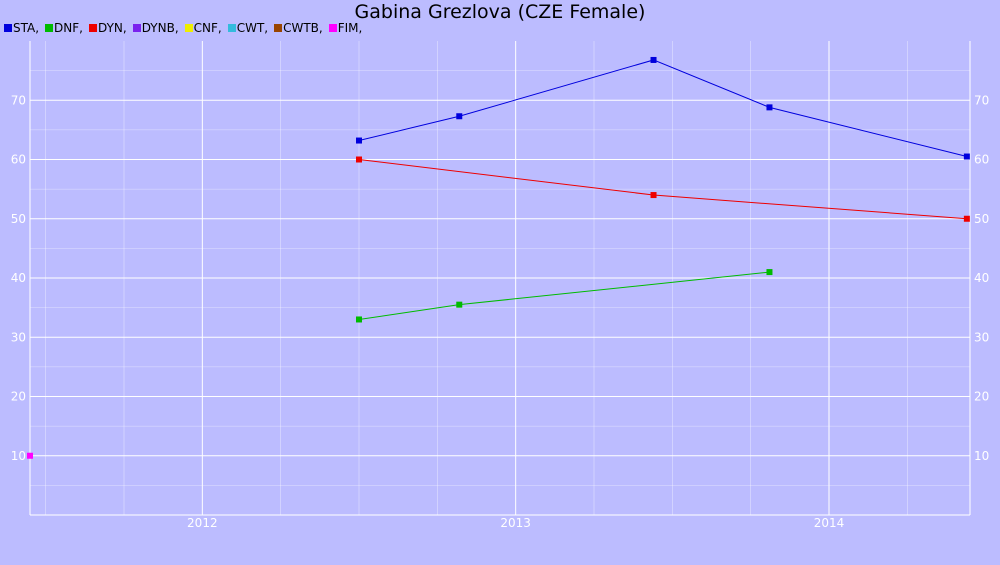  What do you see at coordinates (252, 28) in the screenshot?
I see `legend-label: CWT,` at bounding box center [252, 28].